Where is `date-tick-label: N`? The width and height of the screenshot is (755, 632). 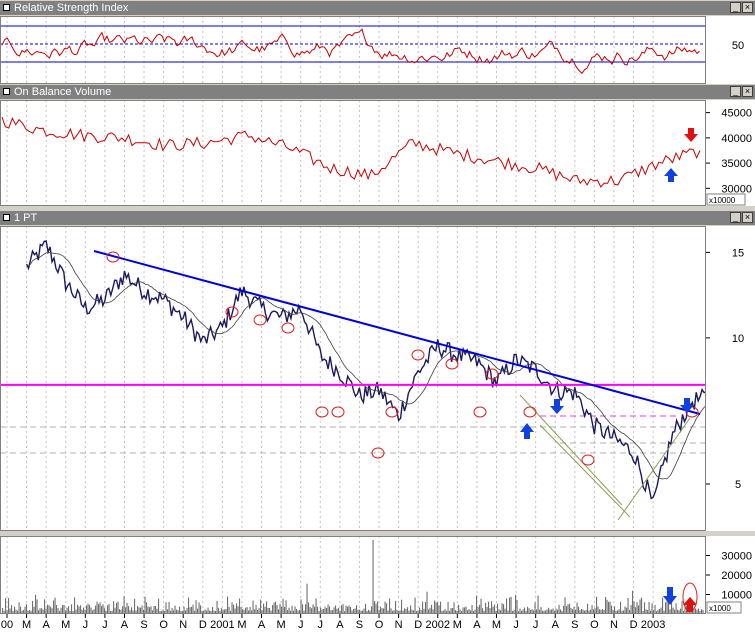 date-tick-label: N is located at coordinates (183, 625).